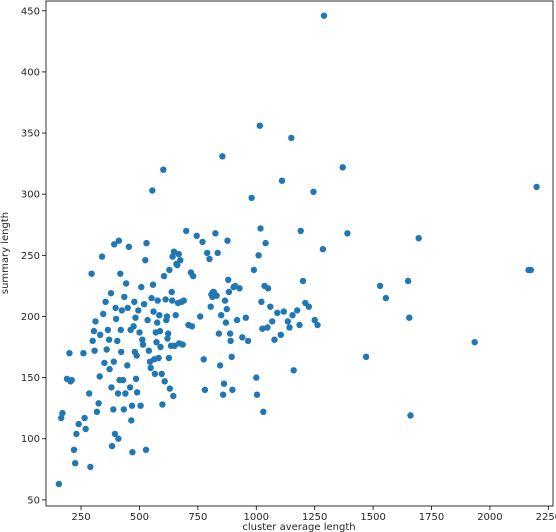 This screenshot has height=532, width=556. What do you see at coordinates (80, 517) in the screenshot?
I see `x-tick-label: 250` at bounding box center [80, 517].